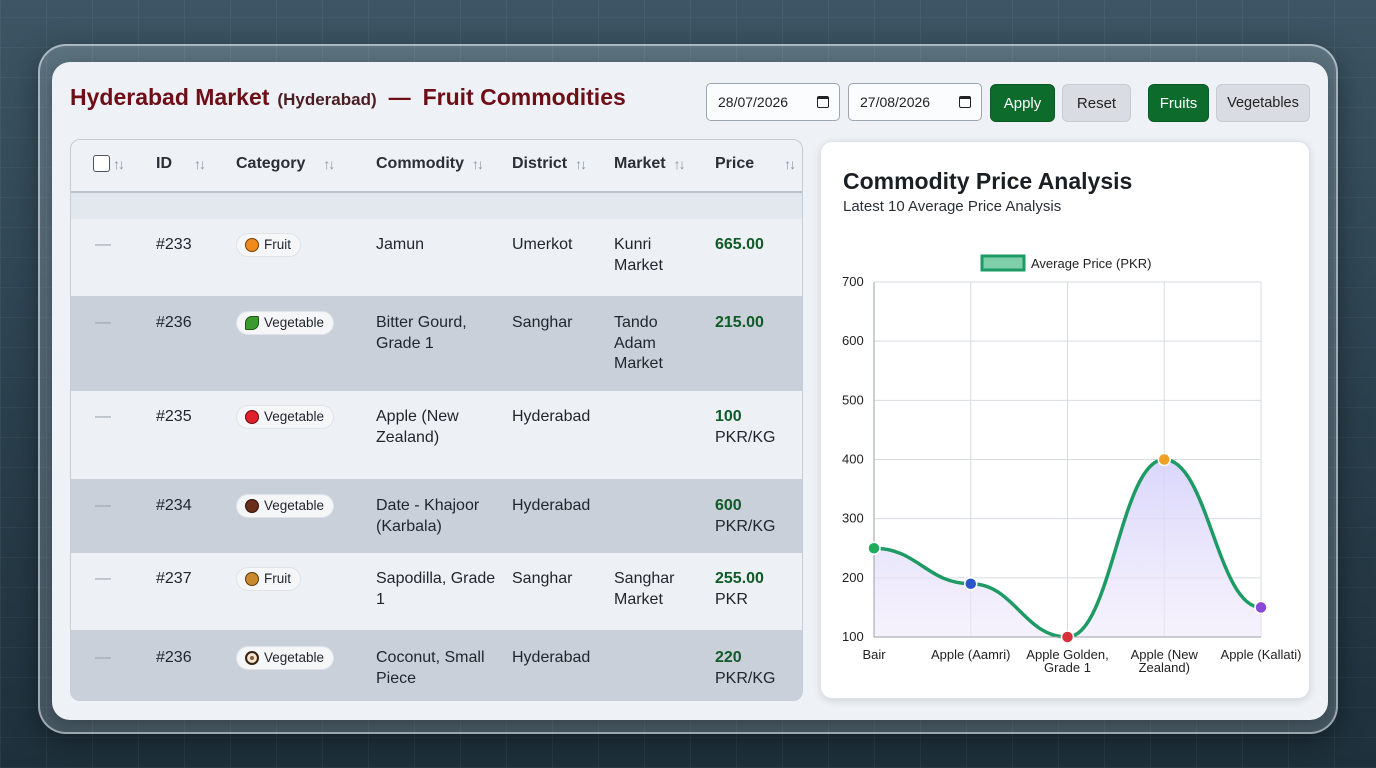 Image resolution: width=1376 pixels, height=768 pixels. What do you see at coordinates (417, 427) in the screenshot?
I see `commodity-cell: Apple (New Zealand)` at bounding box center [417, 427].